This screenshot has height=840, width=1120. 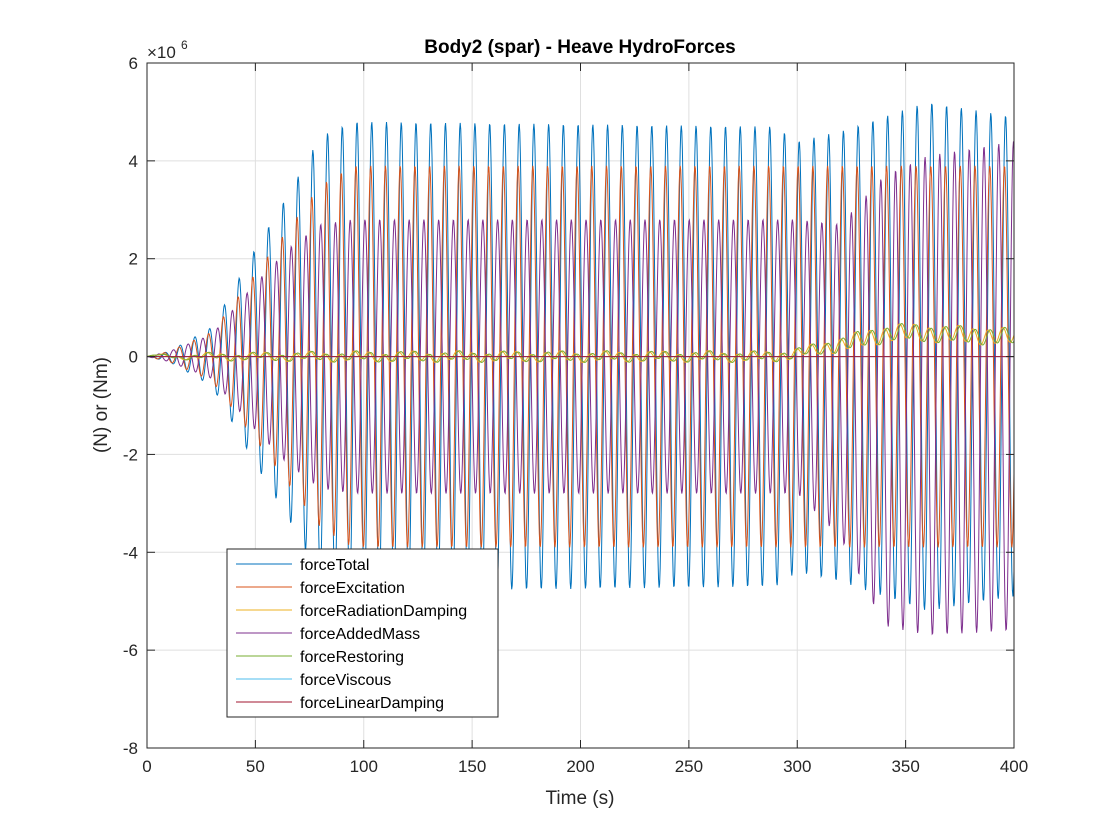 I want to click on y-tick-label: -8, so click(x=130, y=748).